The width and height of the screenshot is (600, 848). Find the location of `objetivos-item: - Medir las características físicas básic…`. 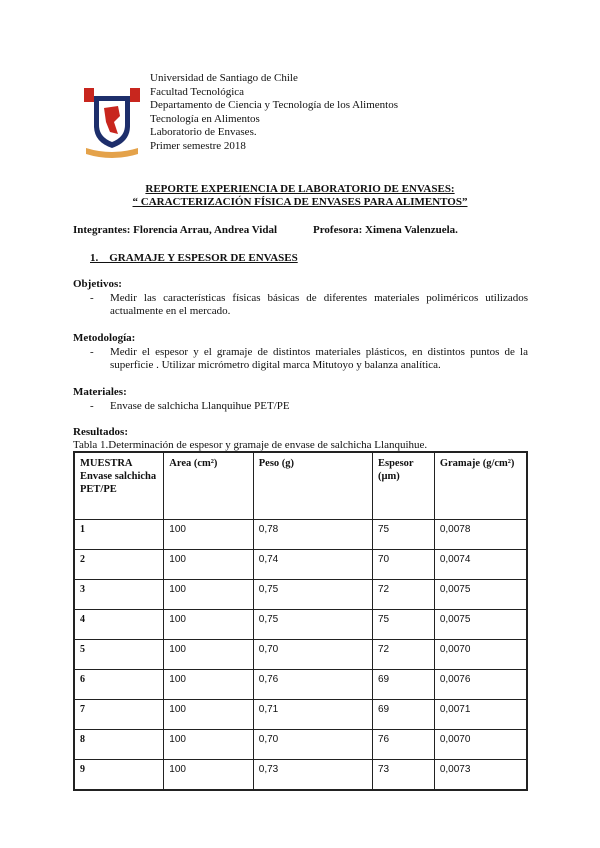

objetivos-item: - Medir las características físicas básic… is located at coordinates (309, 304).